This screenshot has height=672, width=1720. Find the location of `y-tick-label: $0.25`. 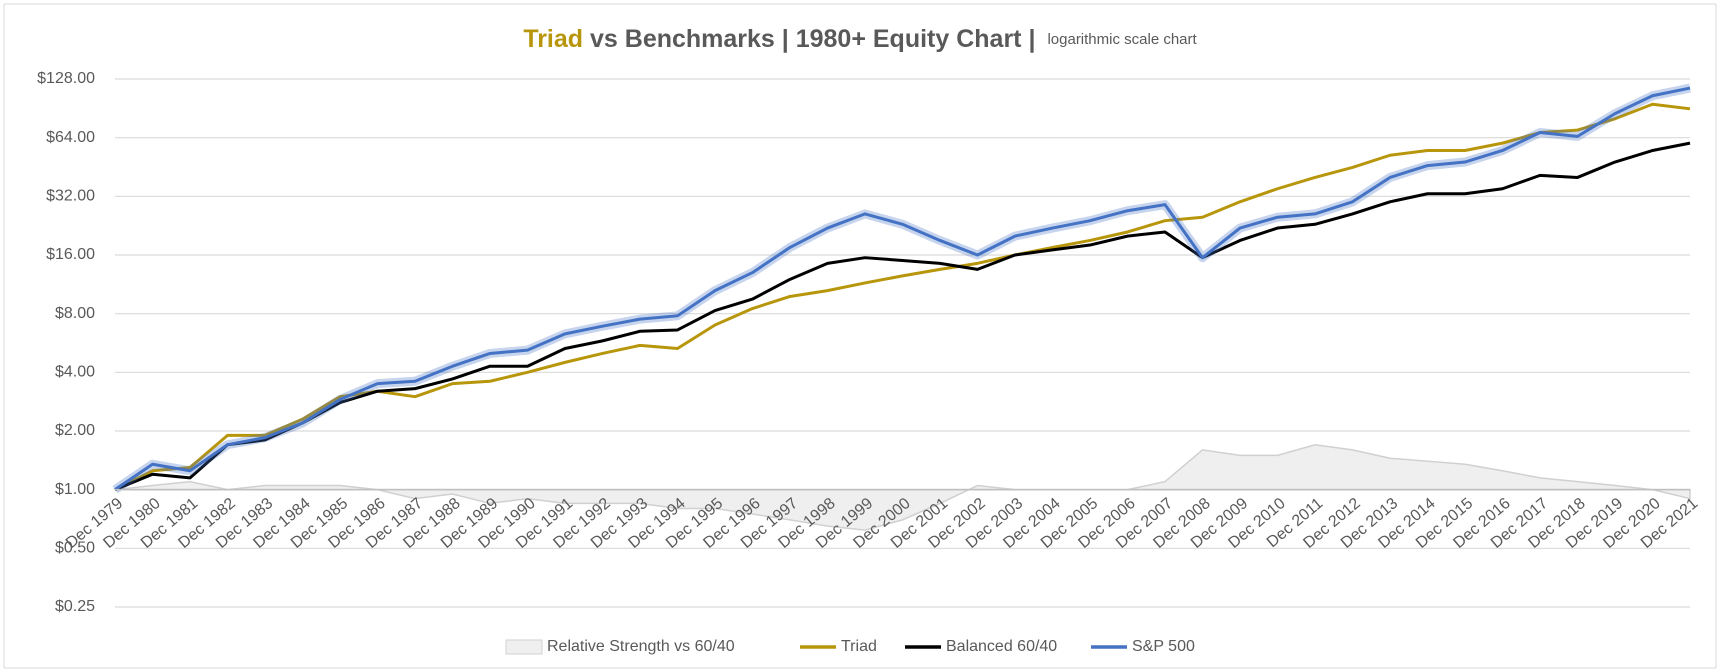

y-tick-label: $0.25 is located at coordinates (75, 606).